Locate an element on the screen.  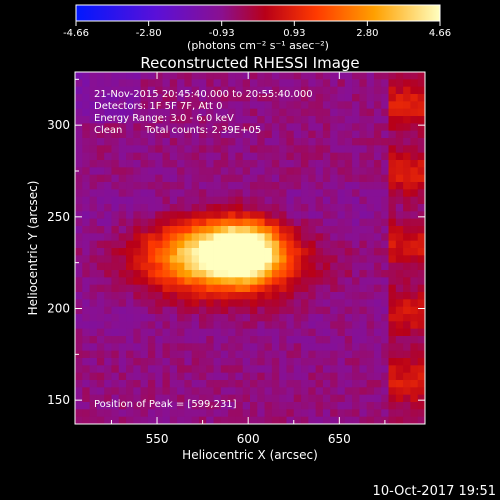
colorbar-tick-label: -2.80 is located at coordinates (149, 33).